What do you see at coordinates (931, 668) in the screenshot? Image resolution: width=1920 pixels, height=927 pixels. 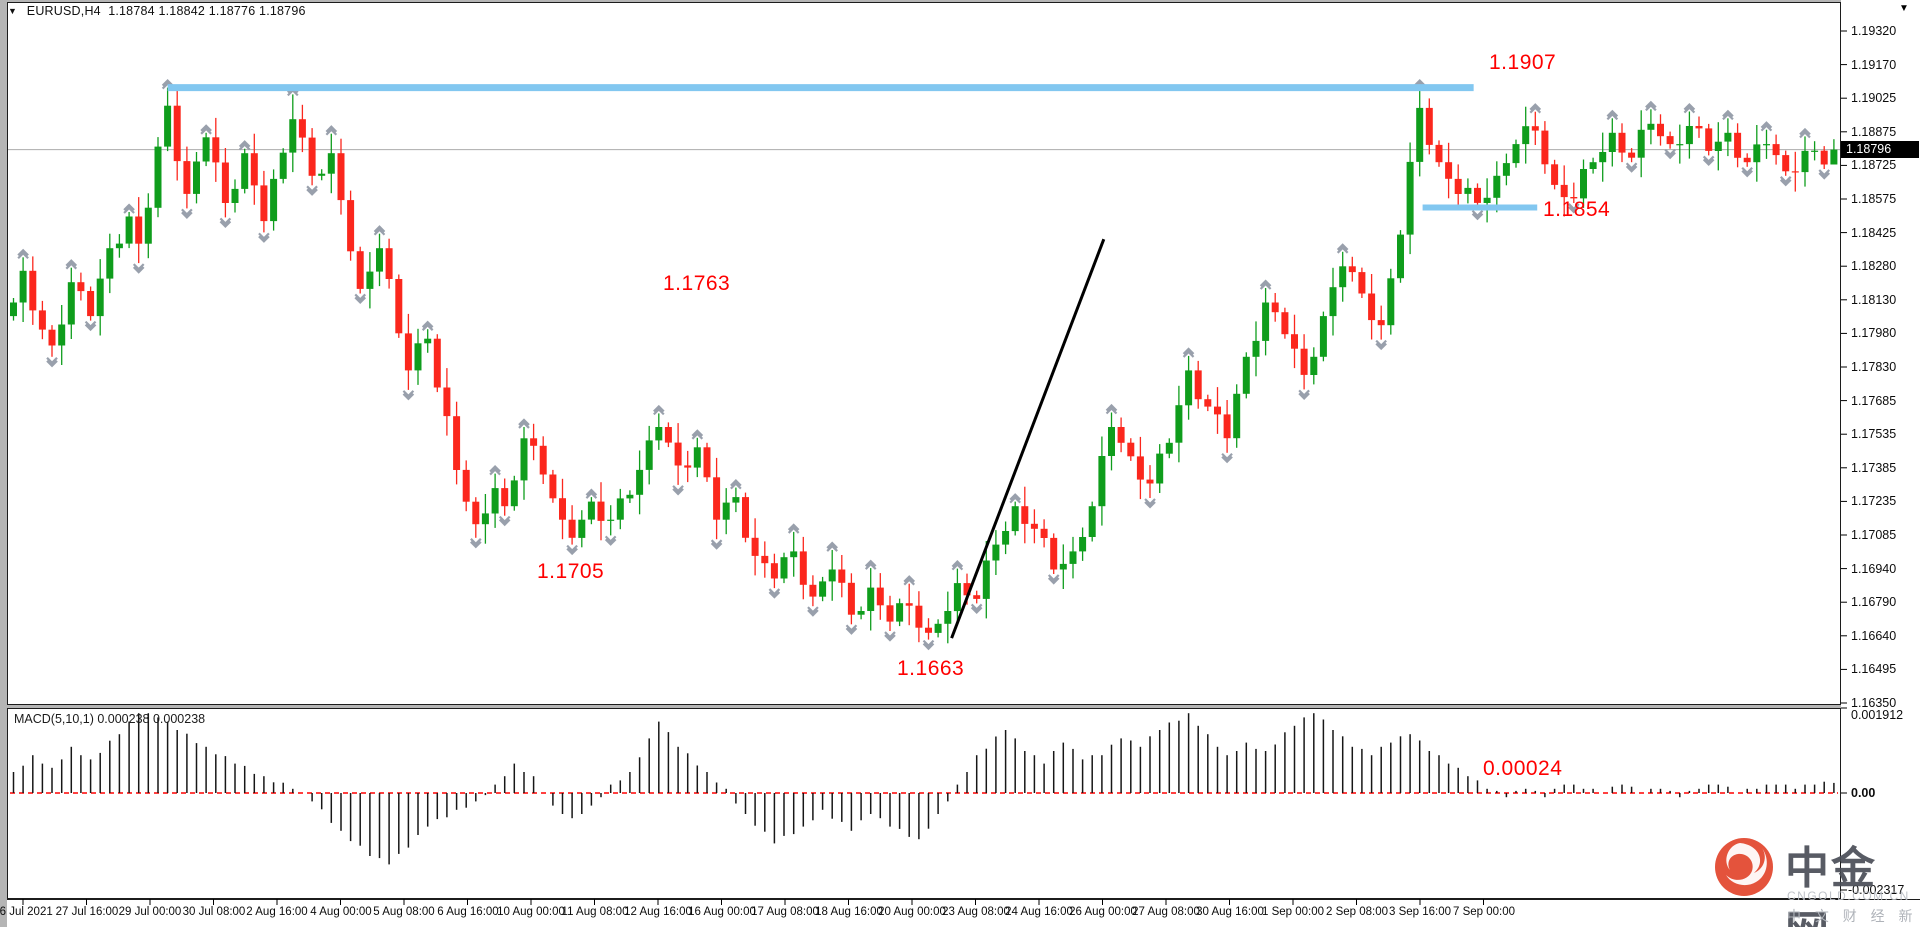 I see `price-annotation-label: 1.1663` at bounding box center [931, 668].